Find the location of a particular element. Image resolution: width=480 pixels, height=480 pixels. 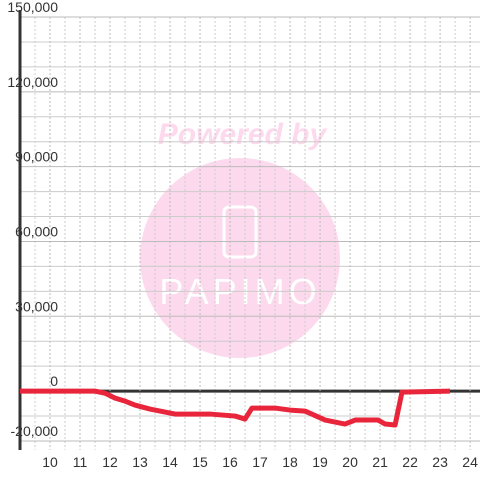

watermark-phone is located at coordinates (240, 232).